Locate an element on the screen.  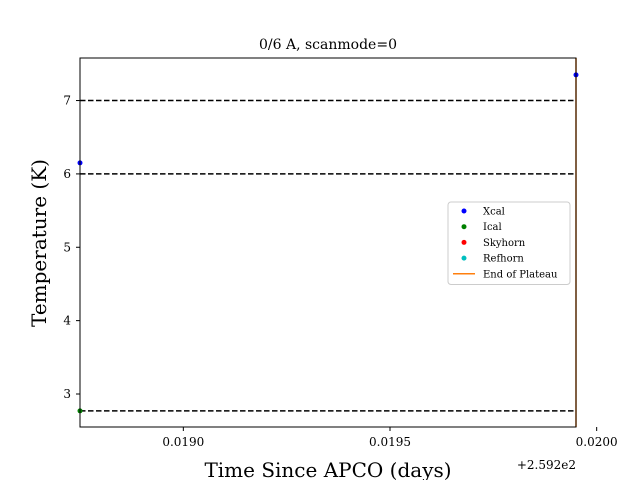
x-tick-label-1: 0.0195 is located at coordinates (390, 442).